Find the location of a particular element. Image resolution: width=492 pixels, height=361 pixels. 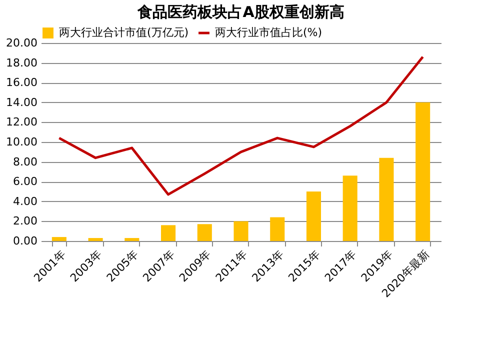

y-tick-label: 6.00 is located at coordinates (25, 181).